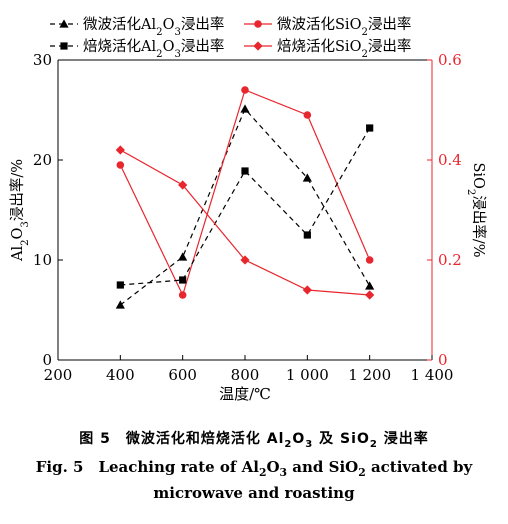 Image resolution: width=508 pixels, height=524 pixels. What do you see at coordinates (153, 49) in the screenshot?
I see `legend-label: 焙烧活化Al2O3浸出率` at bounding box center [153, 49].